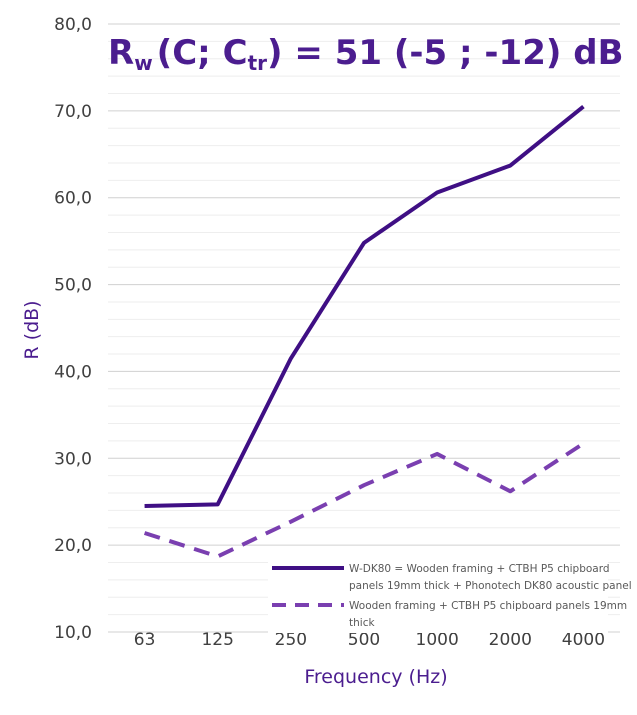 Image resolution: width=637 pixels, height=715 pixels. I want to click on title-rest: ) = 51 (-5 ; -12) dB, so click(445, 53).